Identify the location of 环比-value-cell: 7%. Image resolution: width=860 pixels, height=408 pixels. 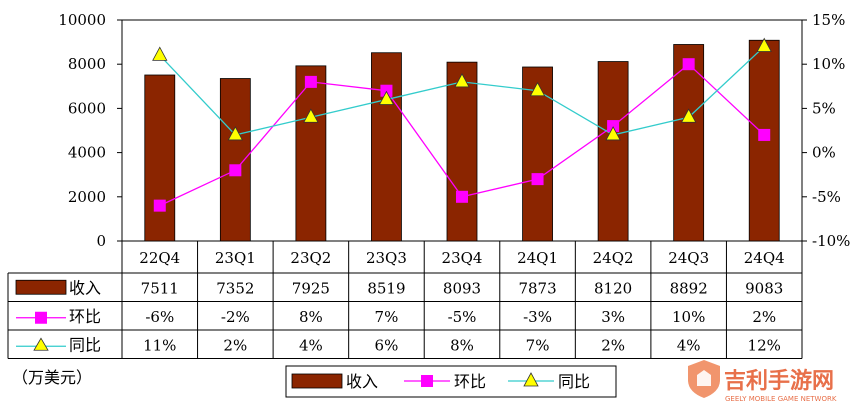
(387, 317).